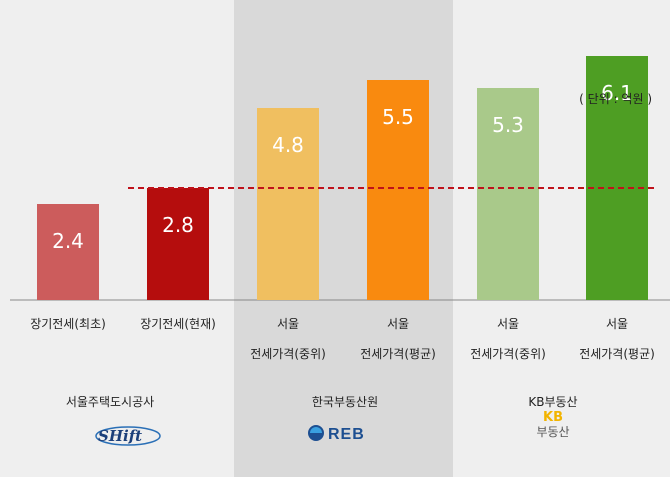 This screenshot has width=670, height=477. I want to click on kb-logo: KB 부동산, so click(553, 425).